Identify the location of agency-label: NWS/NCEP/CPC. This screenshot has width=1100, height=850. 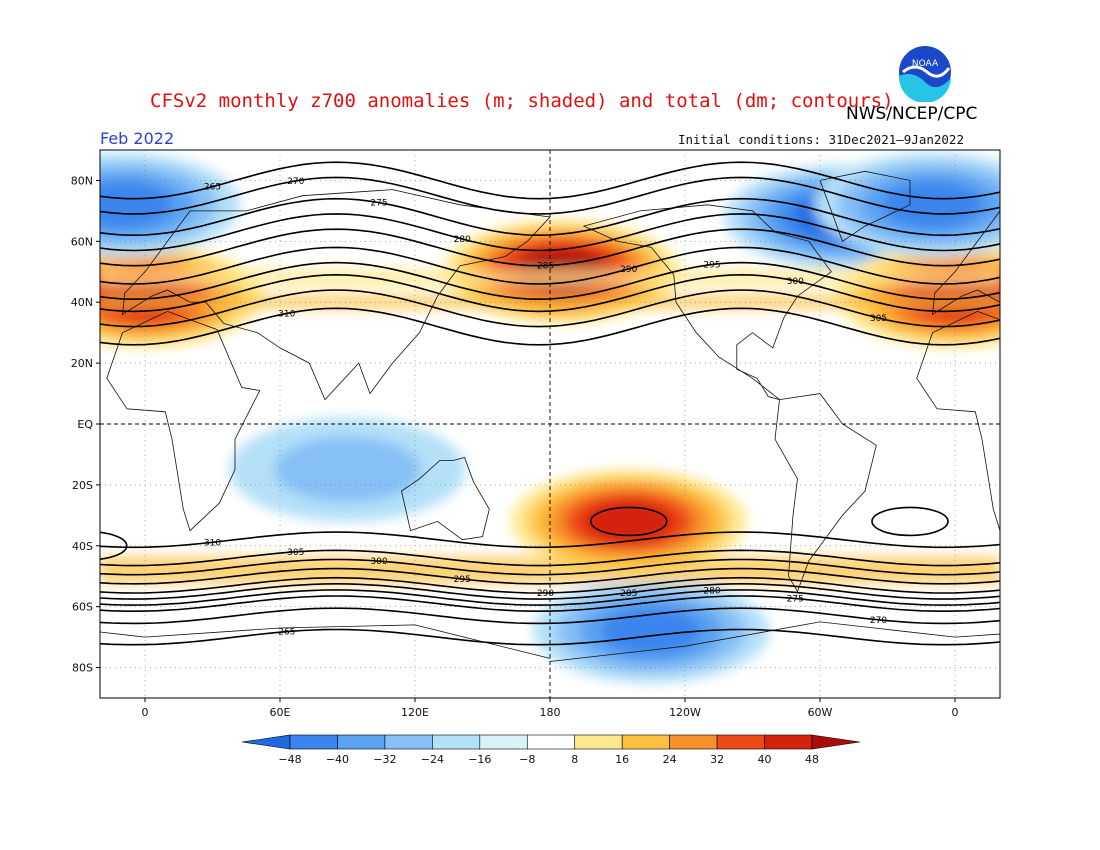
(912, 114).